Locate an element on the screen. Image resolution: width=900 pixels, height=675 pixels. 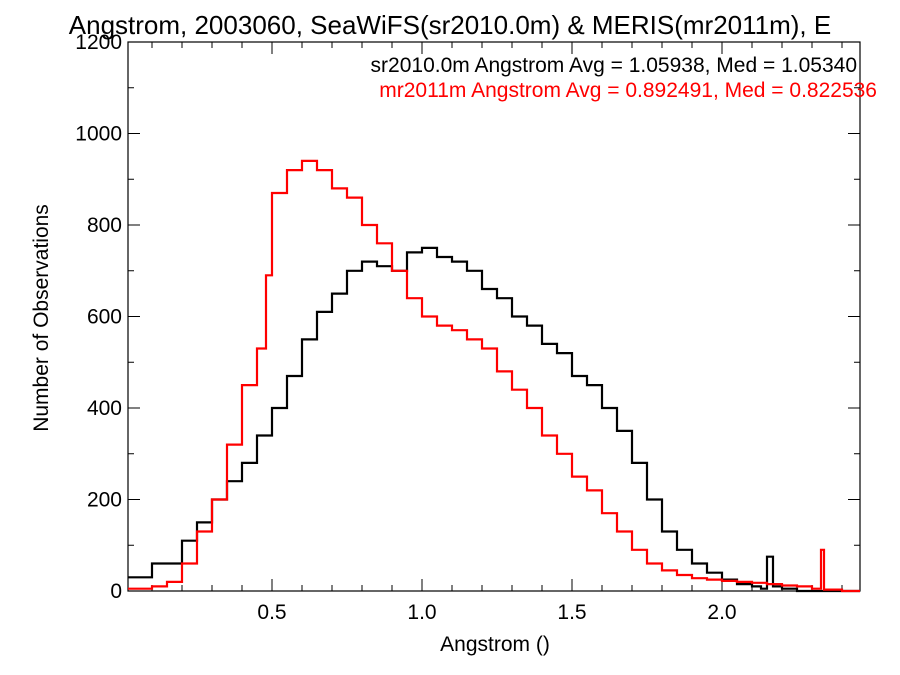
y-tick-label: 800 is located at coordinates (104, 225).